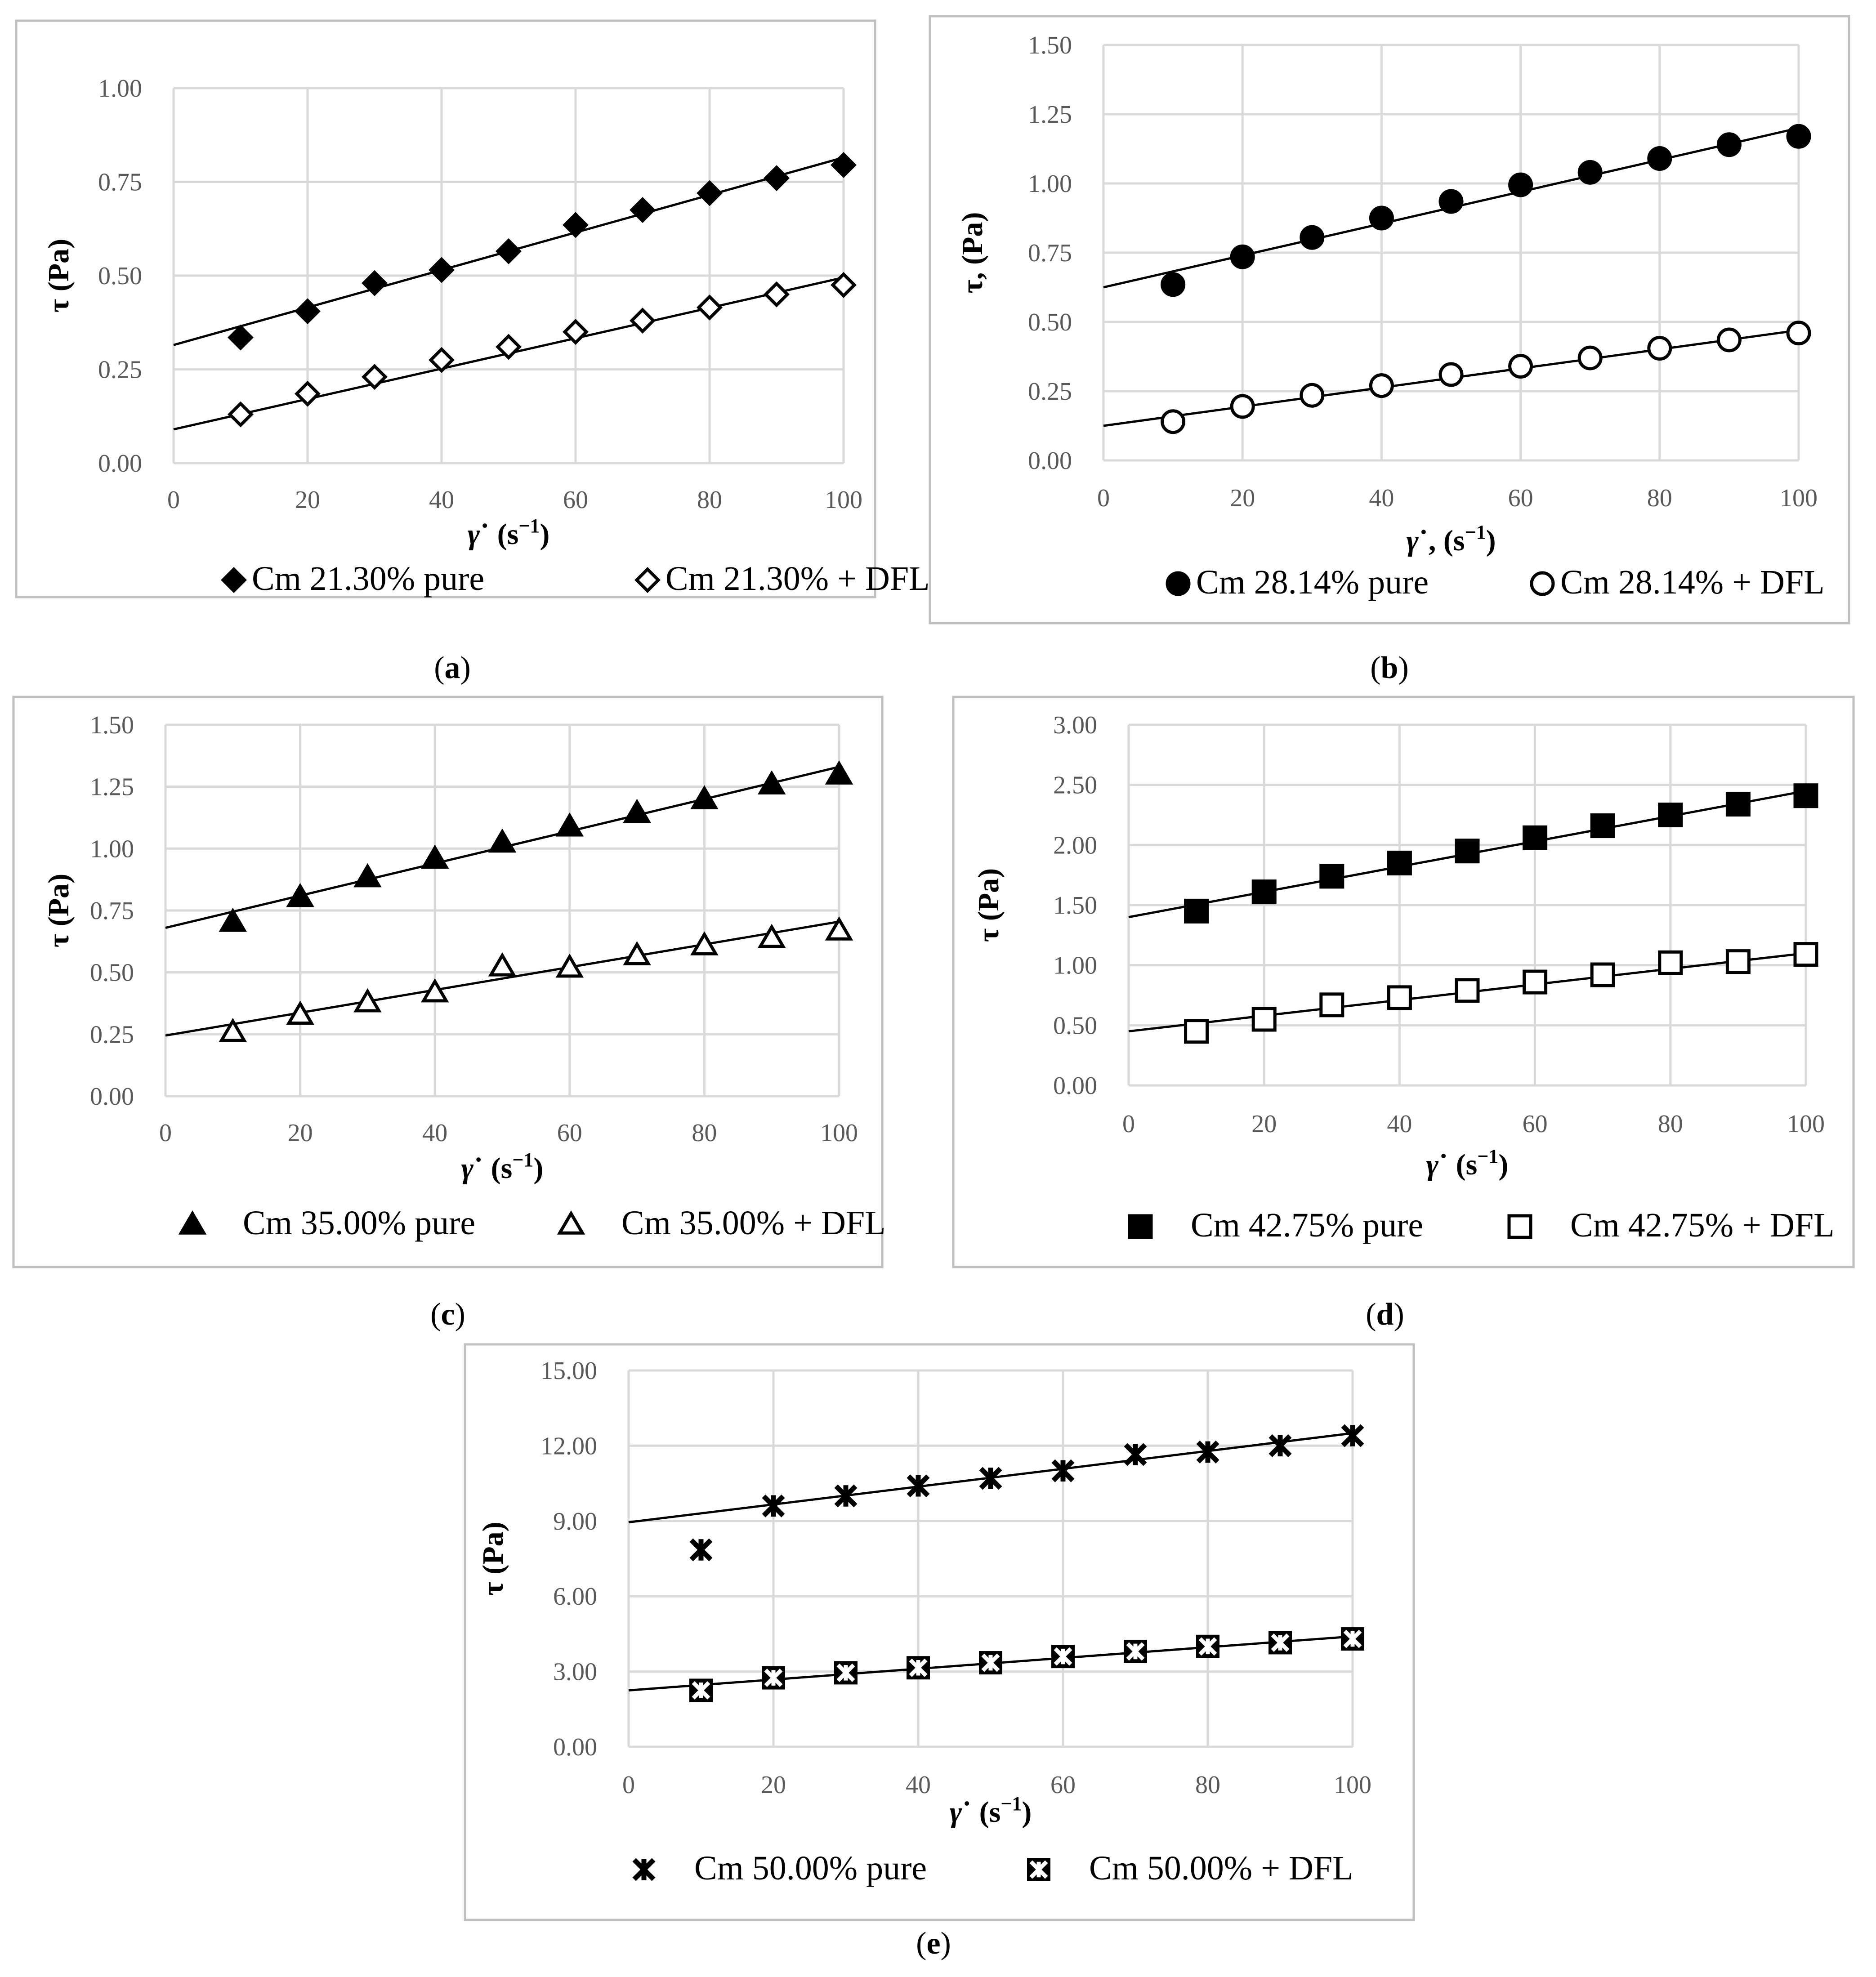  What do you see at coordinates (502, 978) in the screenshot?
I see `trendline` at bounding box center [502, 978].